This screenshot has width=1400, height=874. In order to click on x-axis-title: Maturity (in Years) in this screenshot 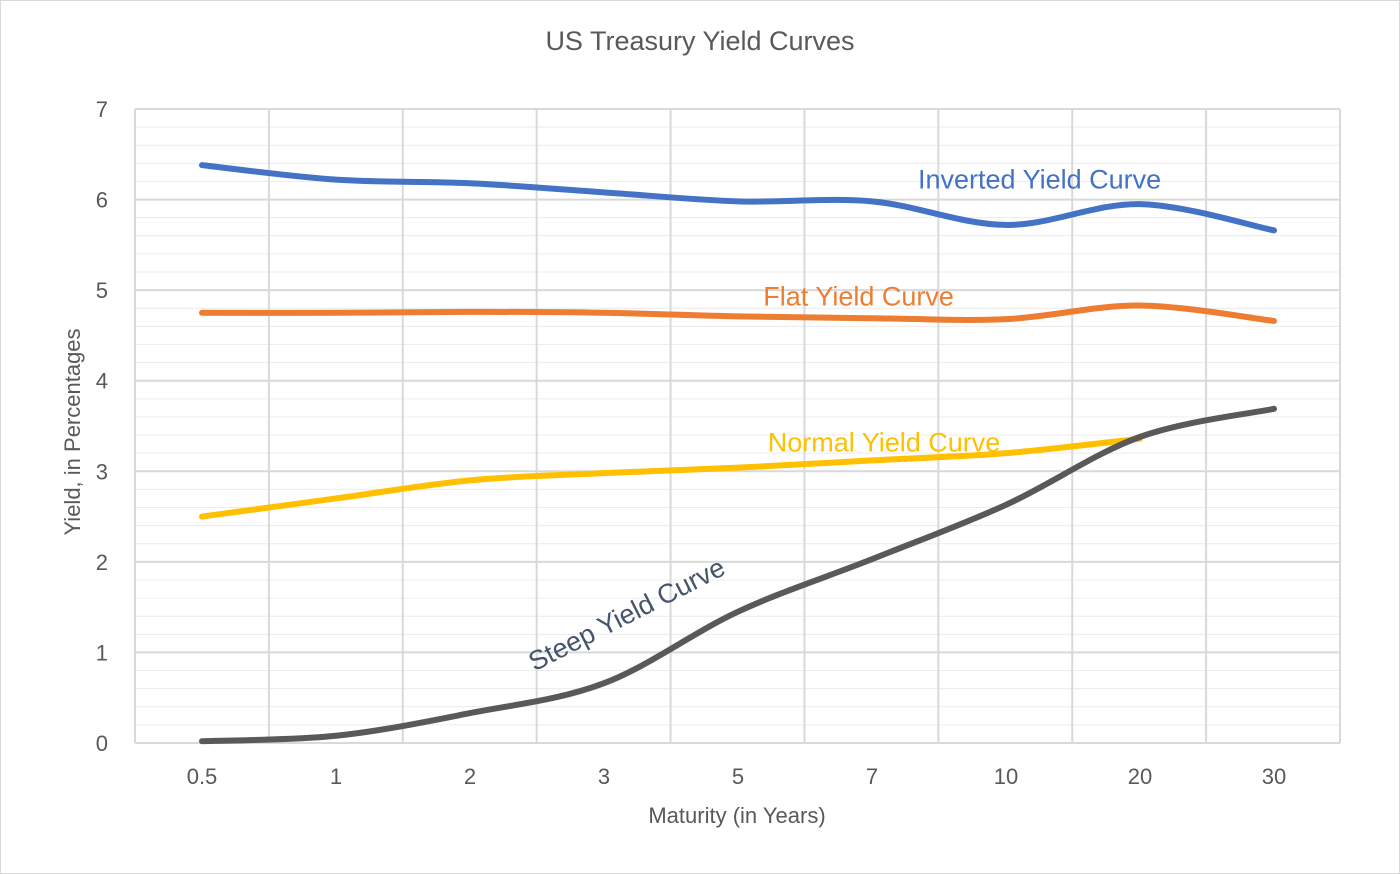, I will do `click(737, 815)`.